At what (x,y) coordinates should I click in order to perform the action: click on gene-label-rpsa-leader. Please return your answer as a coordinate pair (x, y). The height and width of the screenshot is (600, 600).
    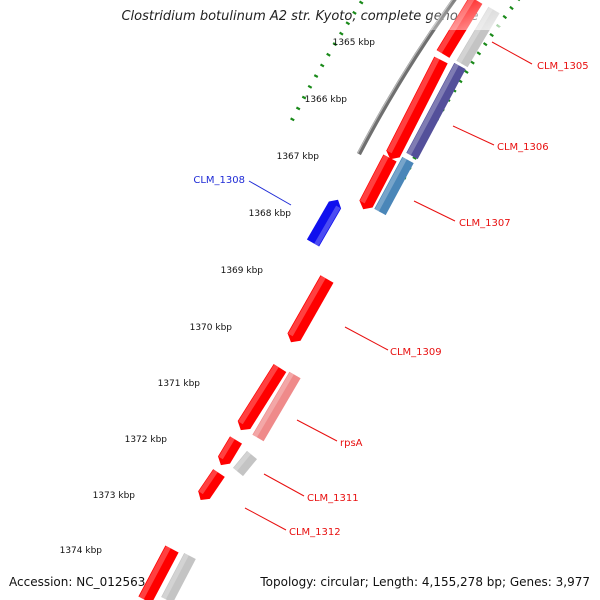
    Looking at the image, I should click on (317, 430).